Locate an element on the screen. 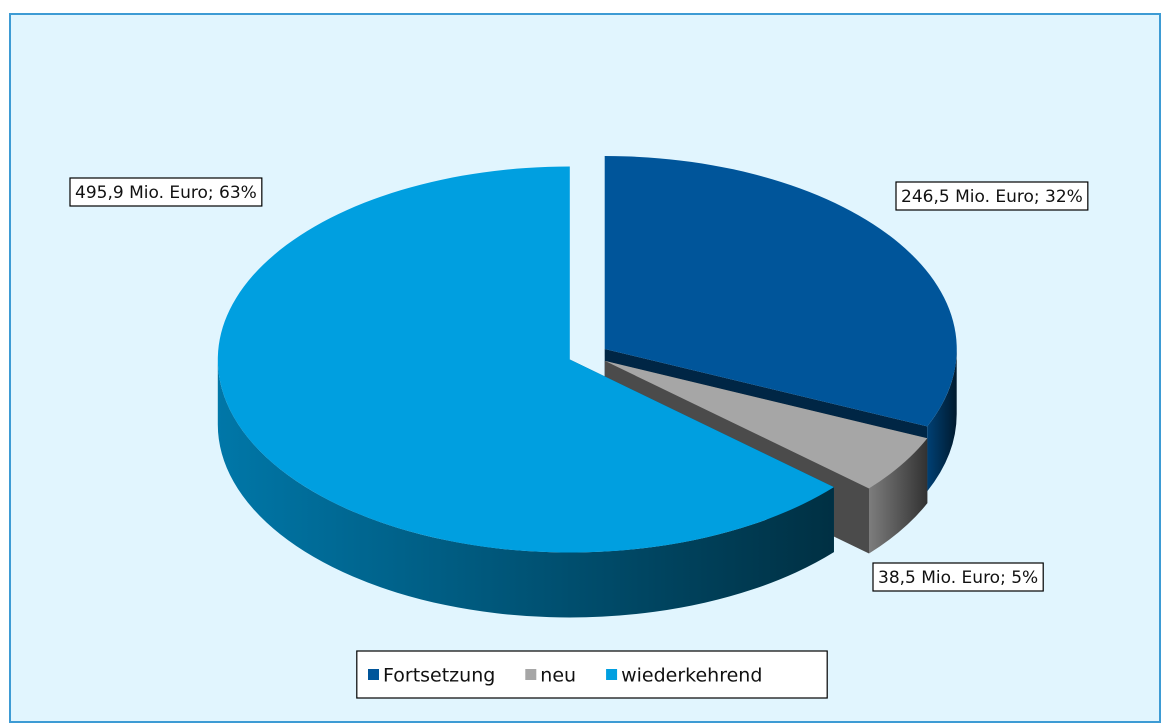  legend-label: Fortsetzung is located at coordinates (439, 676).